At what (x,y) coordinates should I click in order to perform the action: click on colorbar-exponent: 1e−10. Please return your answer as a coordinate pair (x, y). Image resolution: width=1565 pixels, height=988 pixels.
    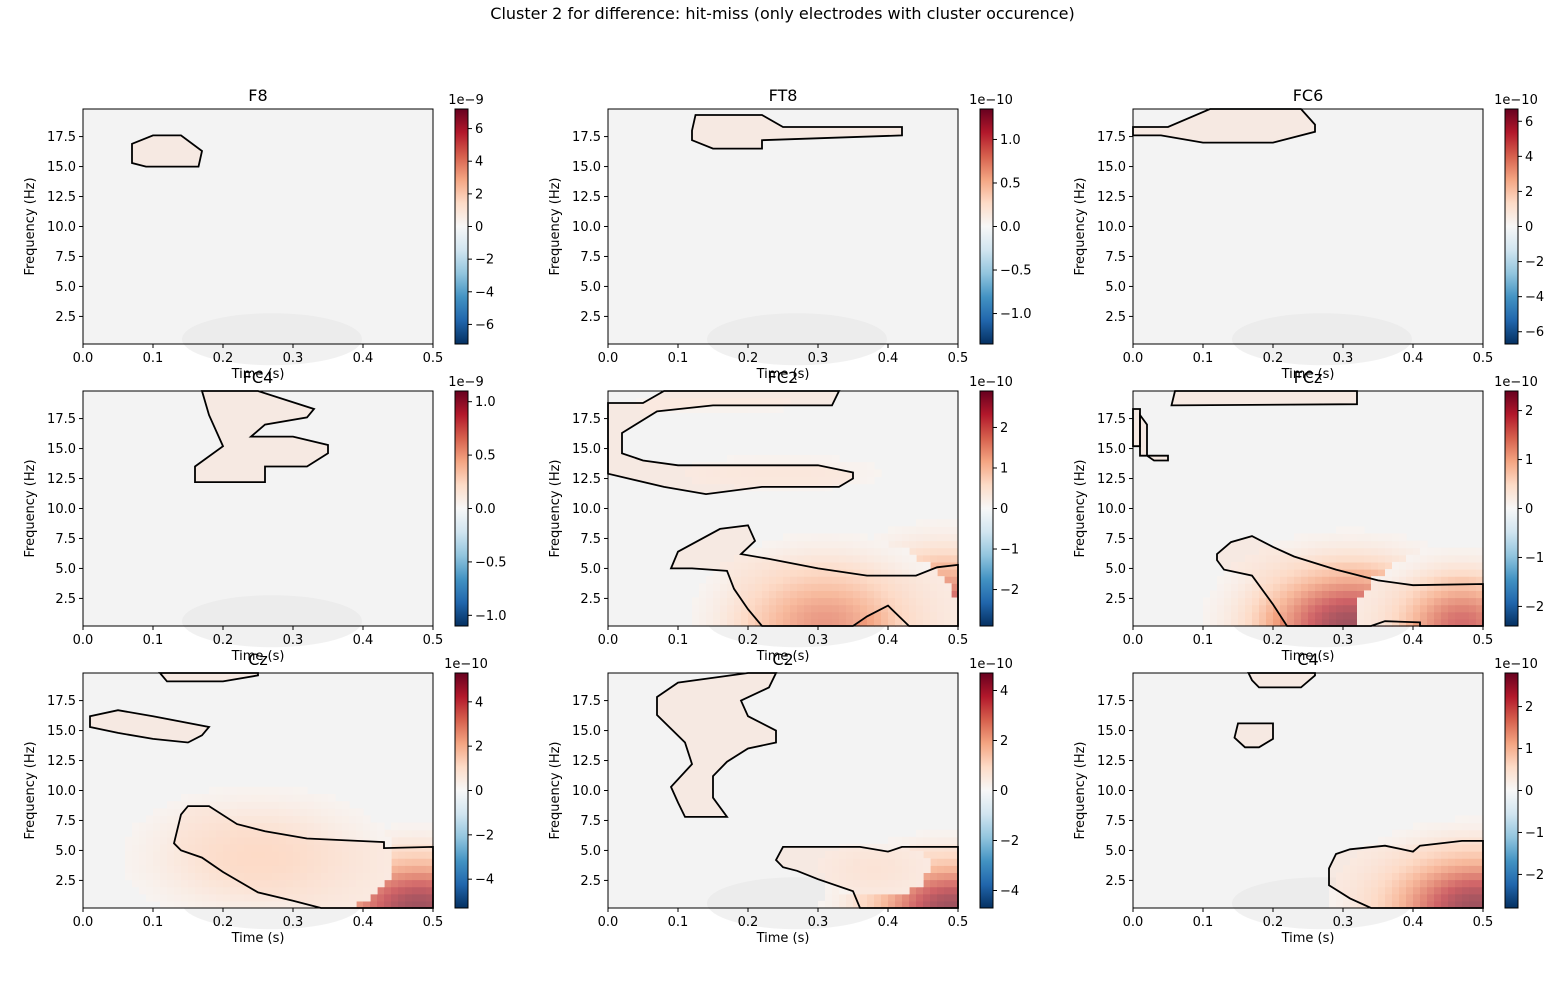
    Looking at the image, I should click on (991, 664).